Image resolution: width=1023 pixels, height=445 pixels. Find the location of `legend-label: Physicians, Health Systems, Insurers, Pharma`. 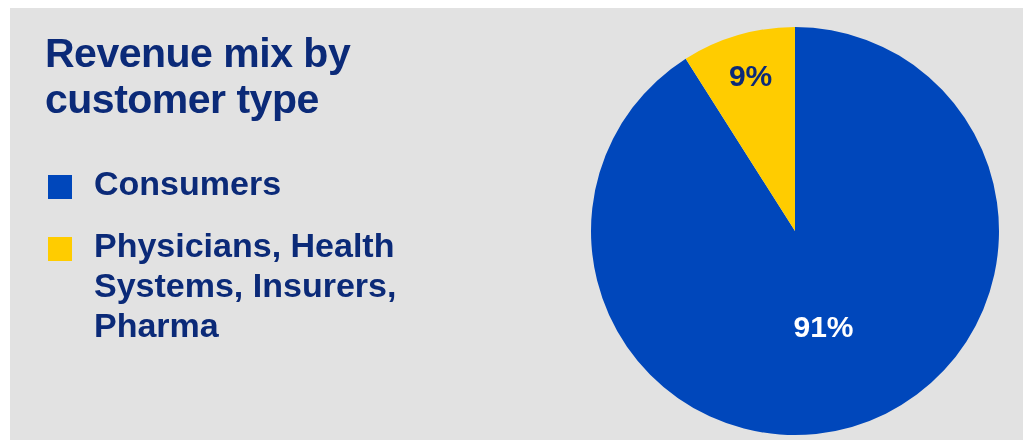

legend-label: Physicians, Health Systems, Insurers, Pharma is located at coordinates (246, 285).